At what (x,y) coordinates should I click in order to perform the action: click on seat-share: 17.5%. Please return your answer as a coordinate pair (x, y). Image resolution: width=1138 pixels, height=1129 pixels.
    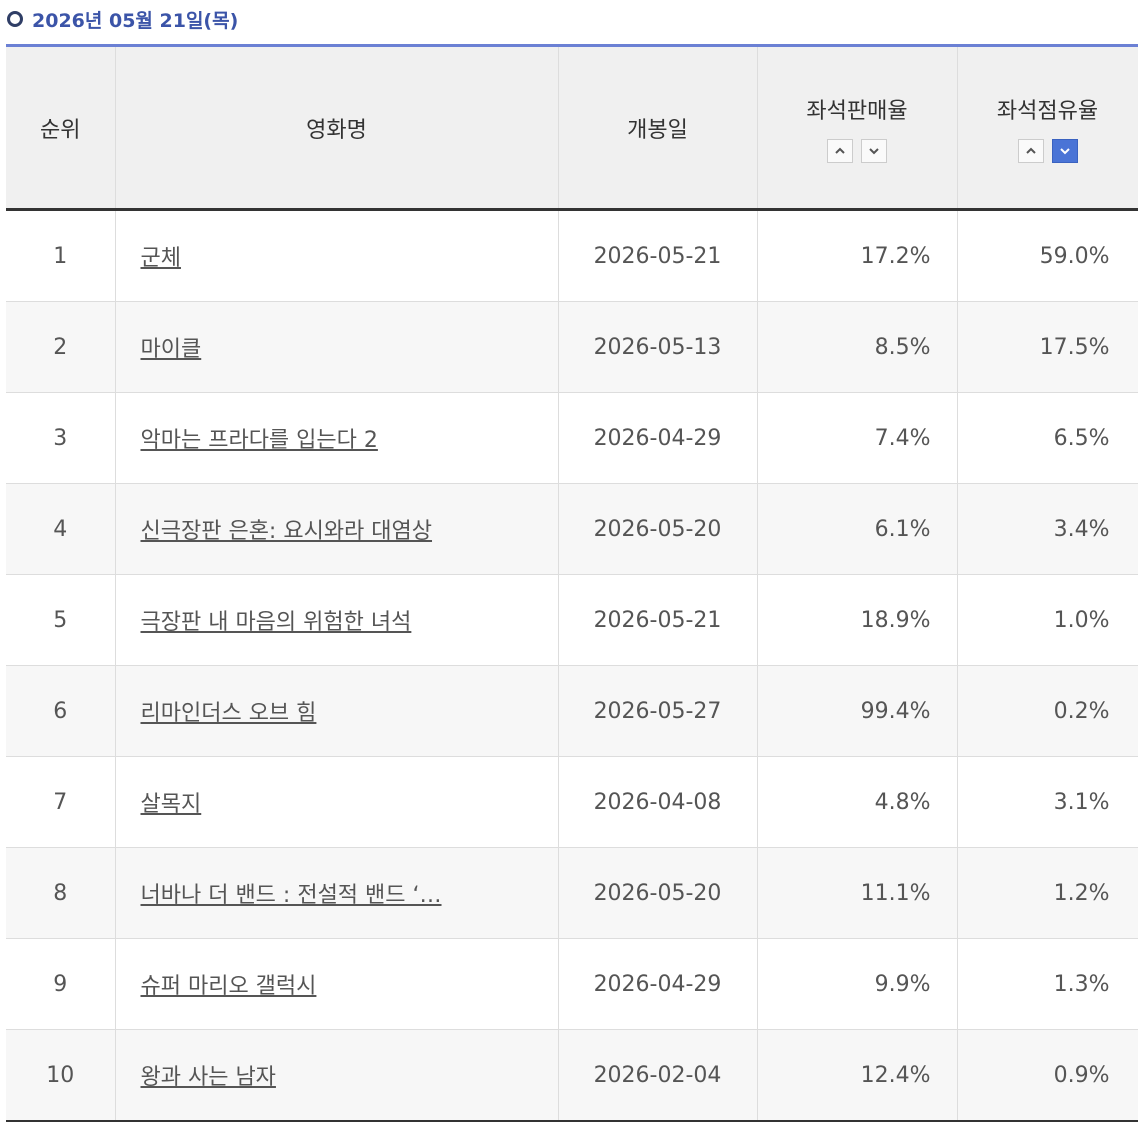
    Looking at the image, I should click on (1047, 347).